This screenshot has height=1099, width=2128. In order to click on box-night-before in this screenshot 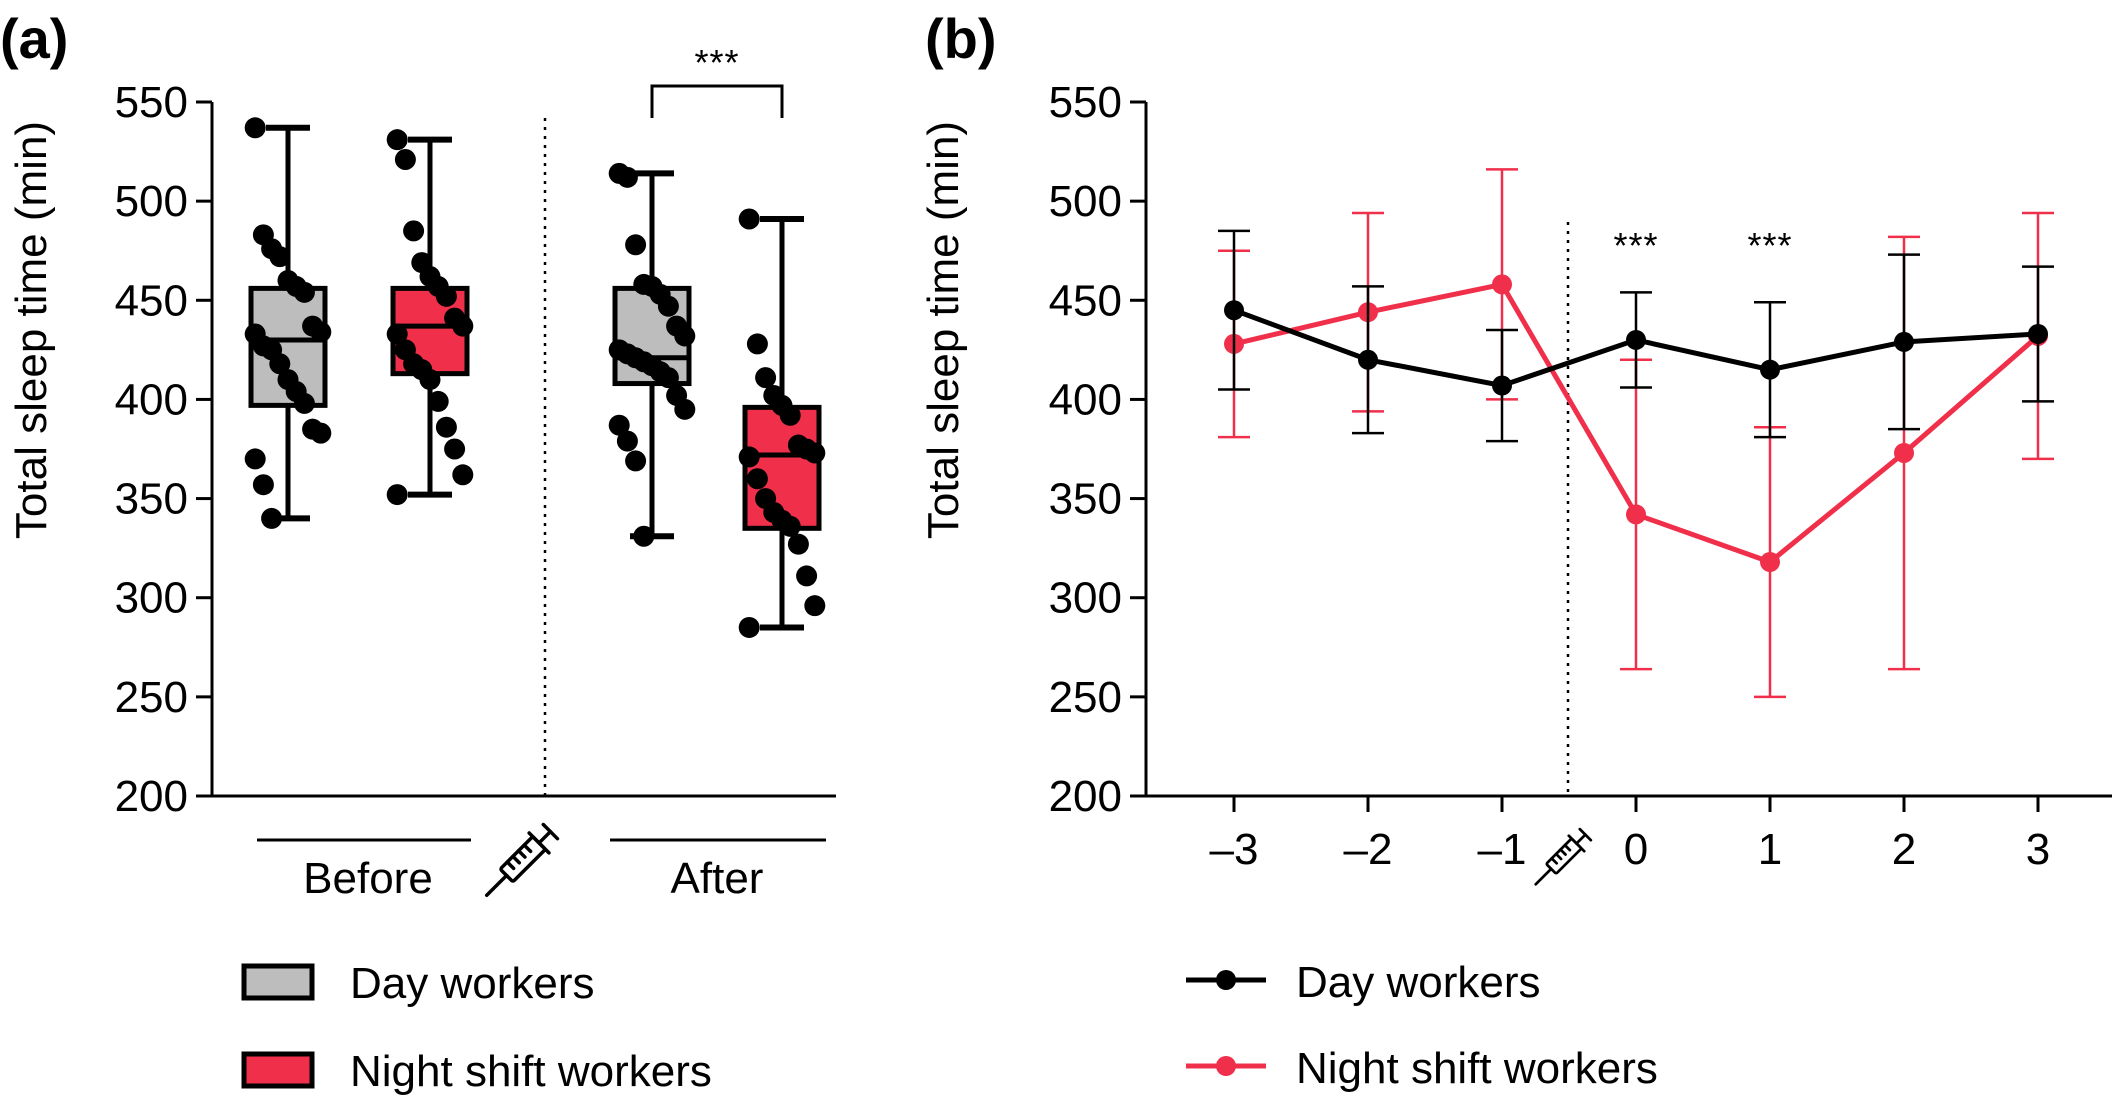, I will do `click(430, 317)`.